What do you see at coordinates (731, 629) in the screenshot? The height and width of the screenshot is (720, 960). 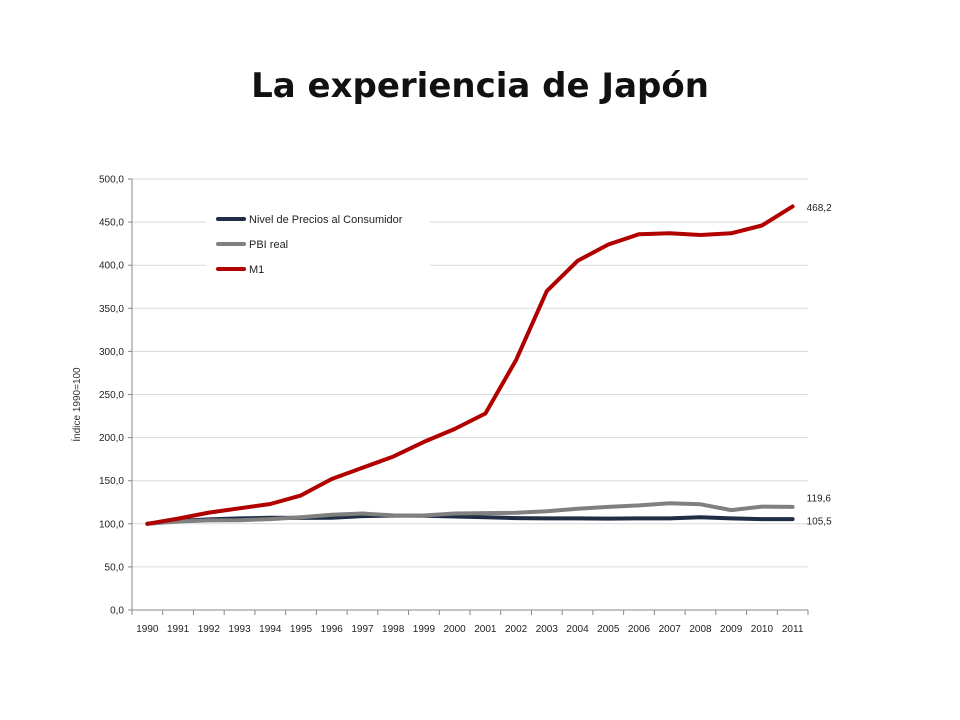 I see `x-tick-label: 2009` at bounding box center [731, 629].